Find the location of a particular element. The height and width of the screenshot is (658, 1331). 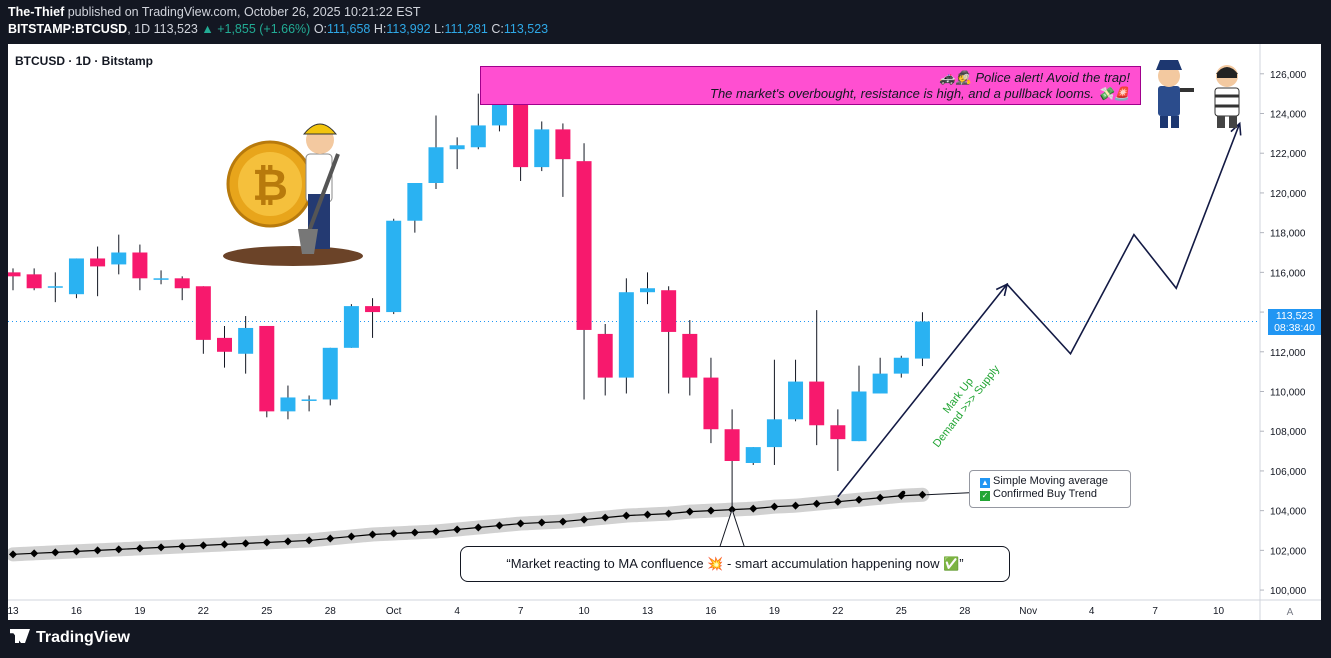

y-tick-label: 106,000 is located at coordinates (1288, 472).